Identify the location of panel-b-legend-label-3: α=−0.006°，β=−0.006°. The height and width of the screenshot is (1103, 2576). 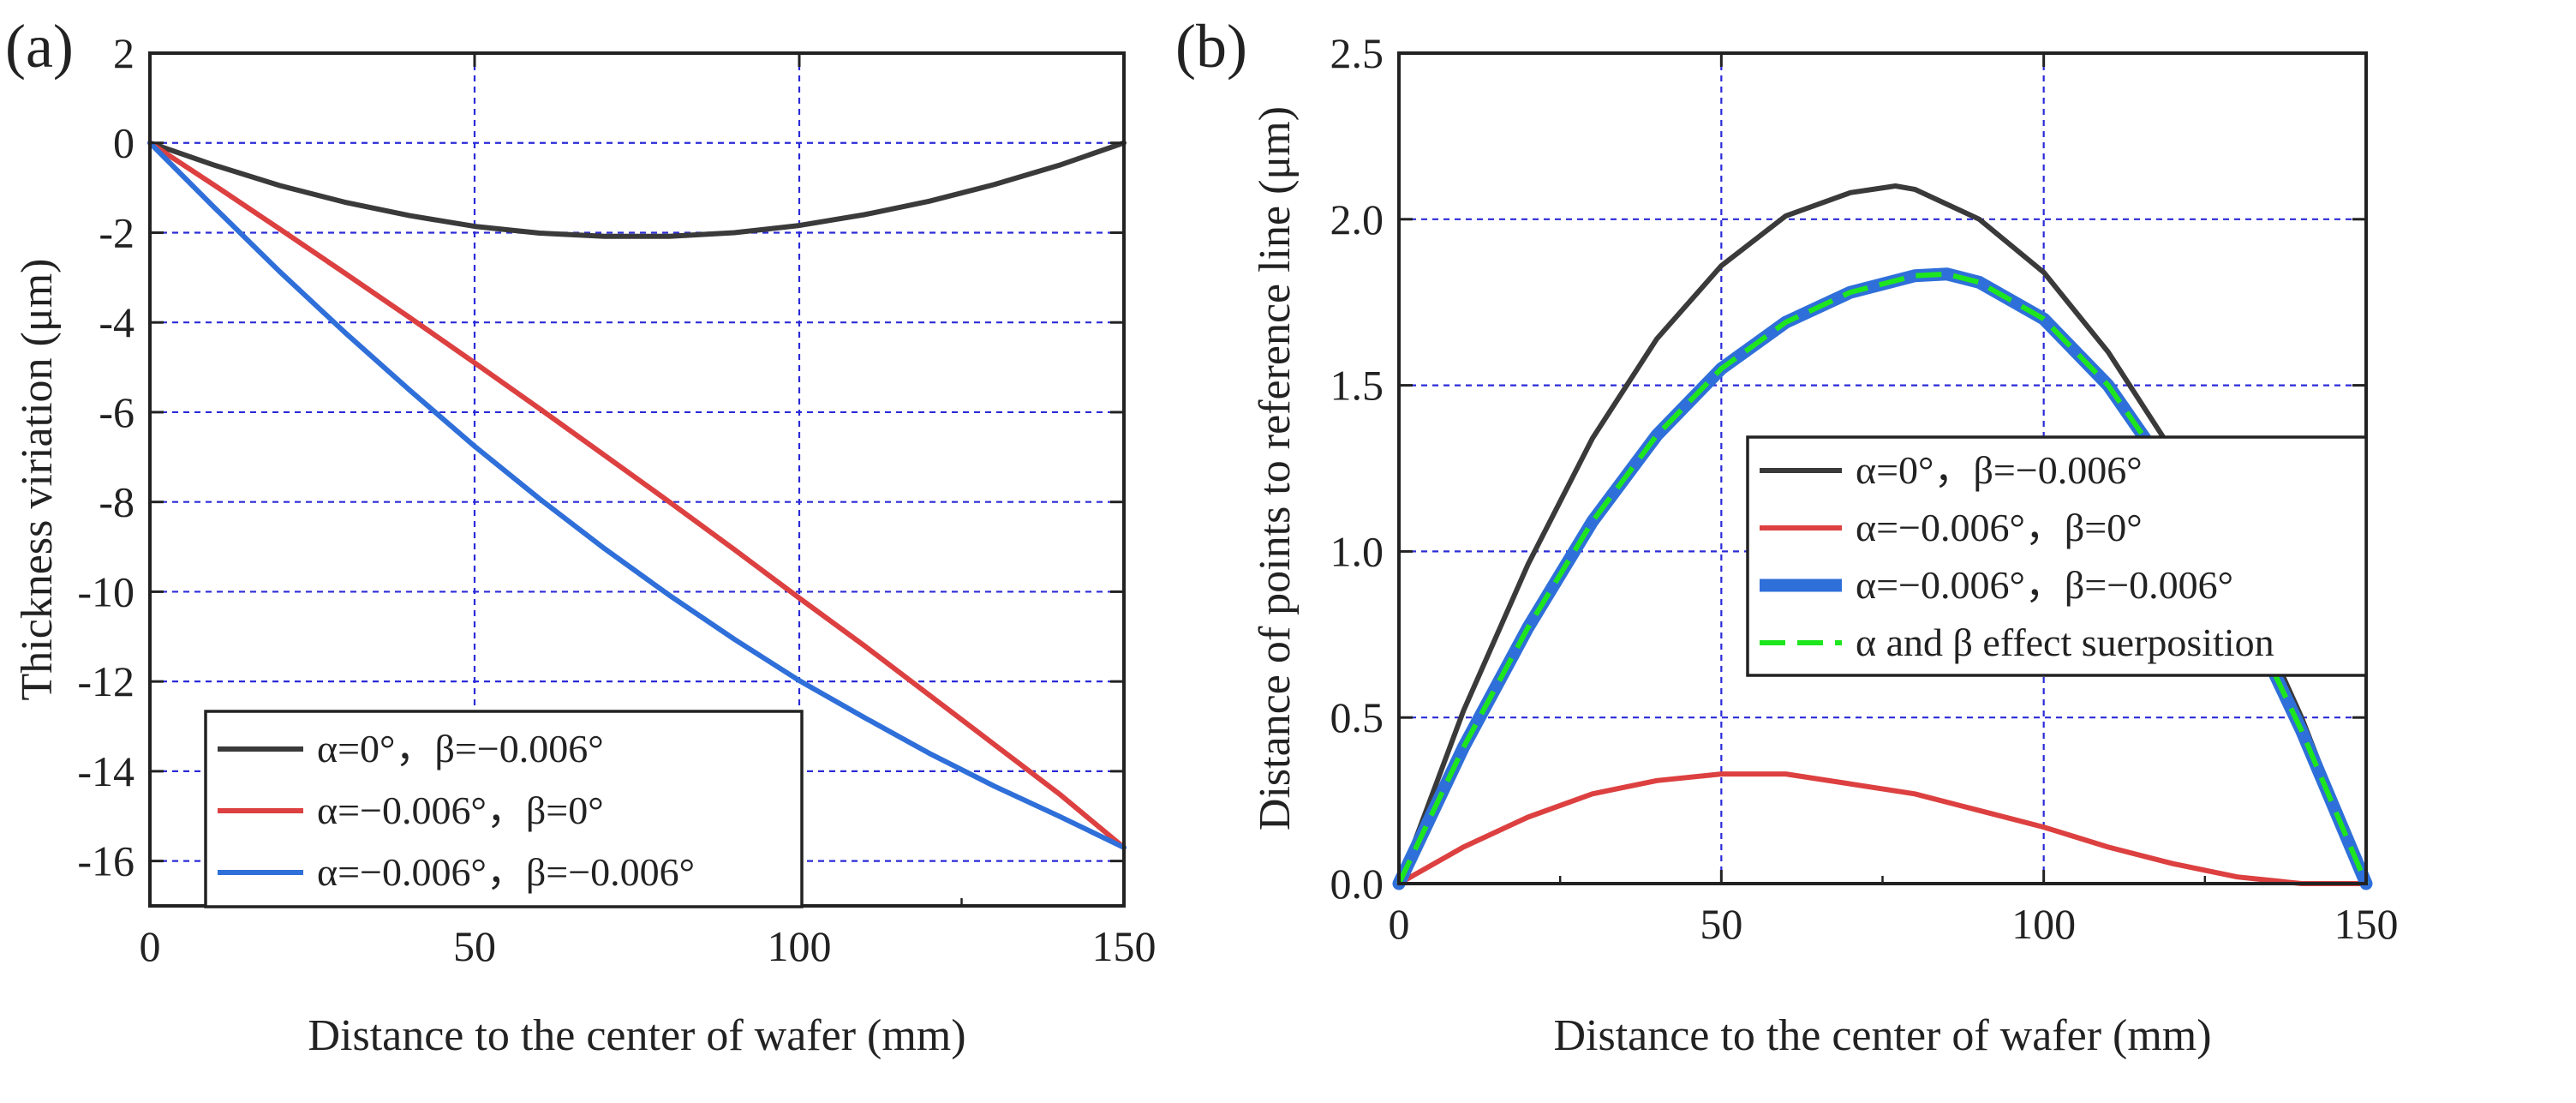
(2045, 585).